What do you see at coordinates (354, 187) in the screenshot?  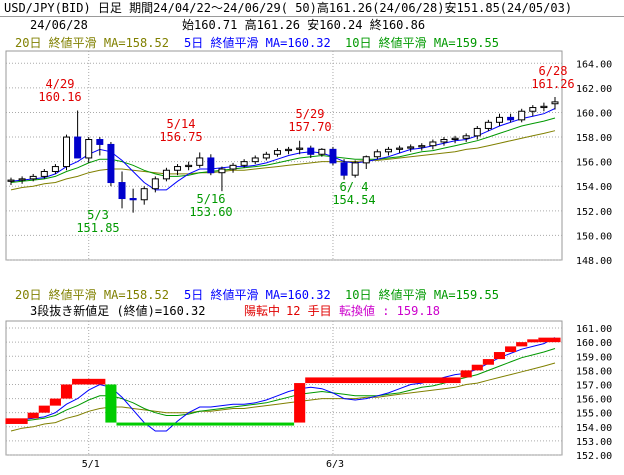 I see `annotation-date: 6/ 4` at bounding box center [354, 187].